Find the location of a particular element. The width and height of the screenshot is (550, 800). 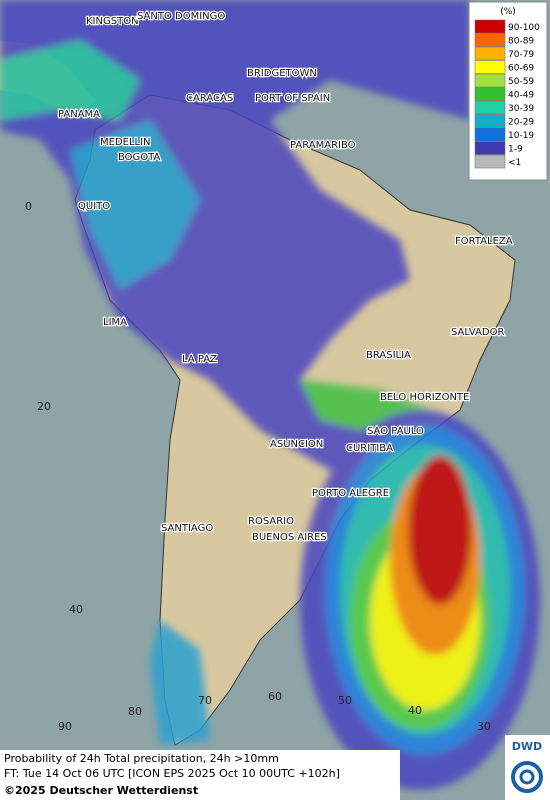

city-label: LA PAZ is located at coordinates (199, 359).